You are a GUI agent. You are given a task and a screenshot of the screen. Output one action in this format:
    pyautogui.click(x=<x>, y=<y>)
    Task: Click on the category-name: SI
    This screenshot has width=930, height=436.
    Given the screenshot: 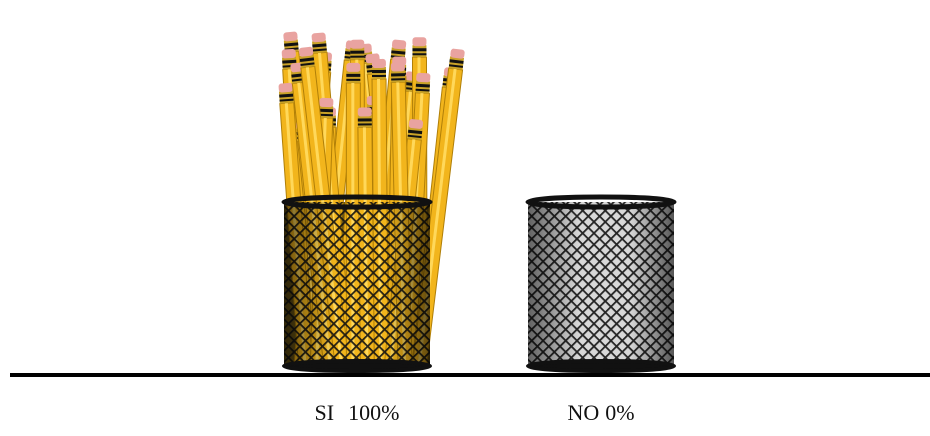 What is the action you would take?
    pyautogui.click(x=325, y=412)
    